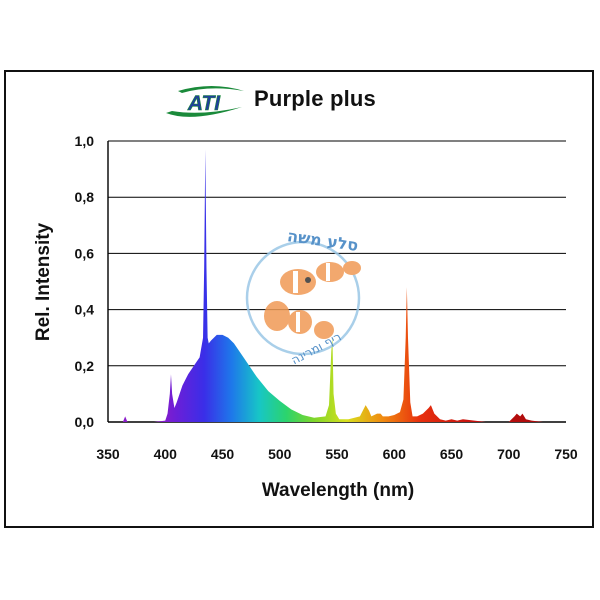 This screenshot has width=600, height=600. Describe the element at coordinates (322, 240) in the screenshot. I see `watermark-text-top: סלע משה` at that location.